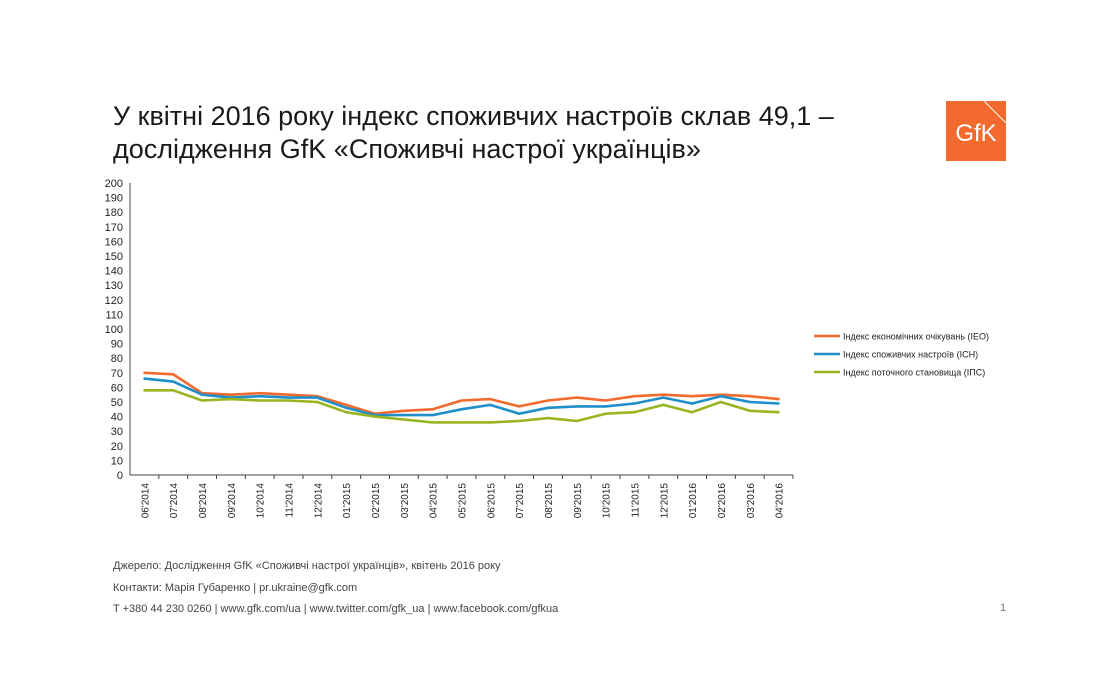 The width and height of the screenshot is (1120, 700). Describe the element at coordinates (491, 501) in the screenshot. I see `x-tick-label: 06'2015` at that location.